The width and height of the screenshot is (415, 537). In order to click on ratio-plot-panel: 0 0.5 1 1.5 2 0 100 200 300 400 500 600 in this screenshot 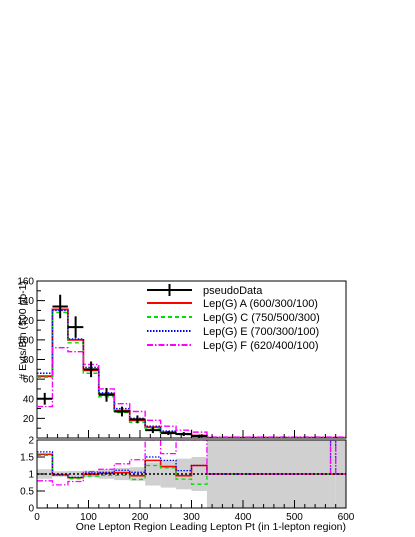, I will do `click(187, 476)`.